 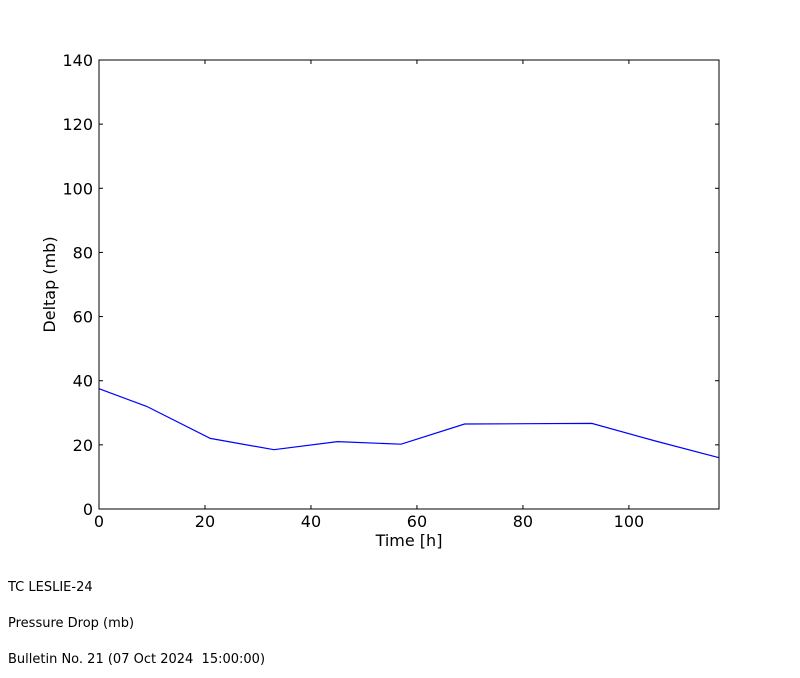 I want to click on bulletin-info: Bulletin No. 21 (07 Oct 2024 15:00:00), so click(x=137, y=659).